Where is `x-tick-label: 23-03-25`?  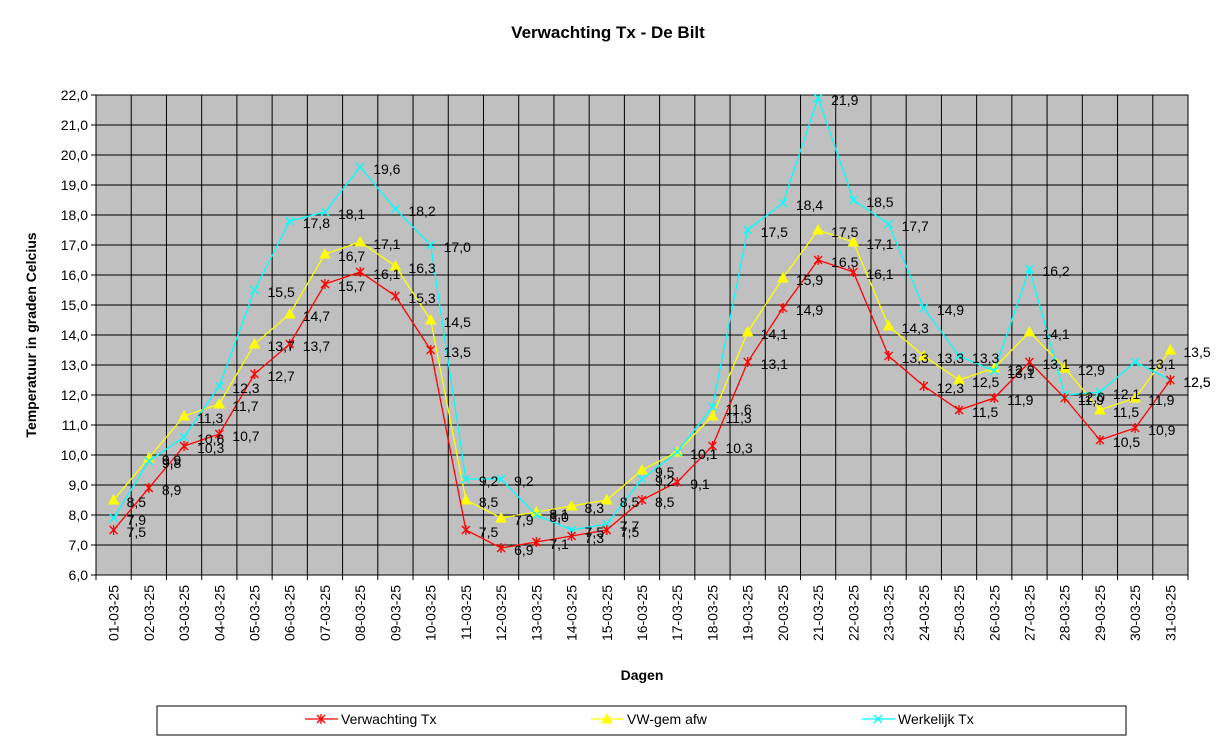
x-tick-label: 23-03-25 is located at coordinates (889, 613).